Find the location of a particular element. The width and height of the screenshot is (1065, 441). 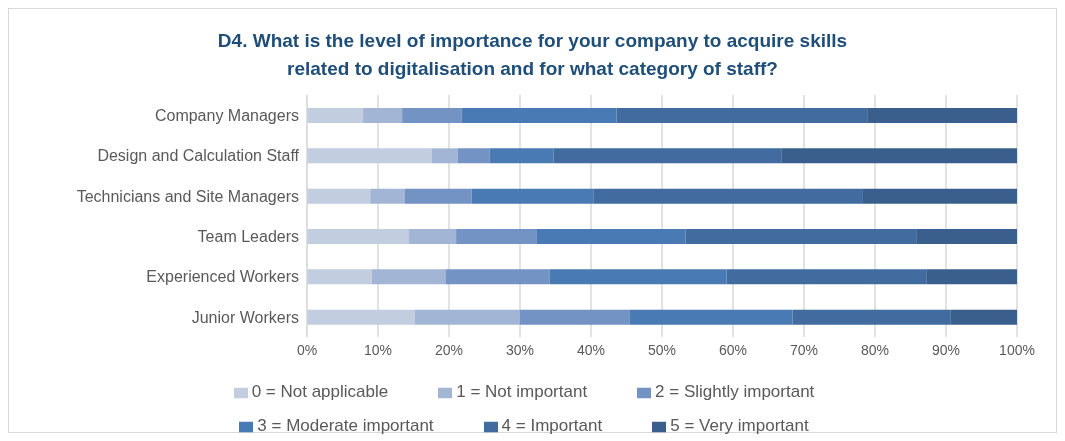

y-tick-label: Design and Calculation Staff is located at coordinates (198, 156).